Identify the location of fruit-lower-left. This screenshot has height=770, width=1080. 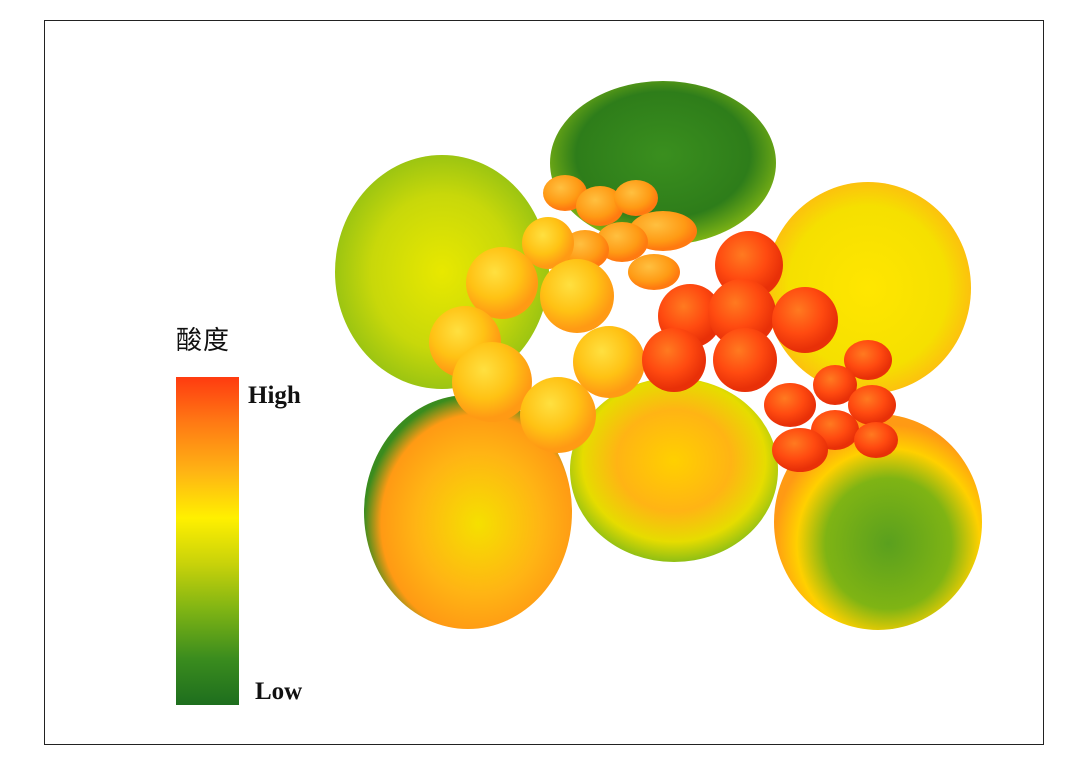
(468, 512).